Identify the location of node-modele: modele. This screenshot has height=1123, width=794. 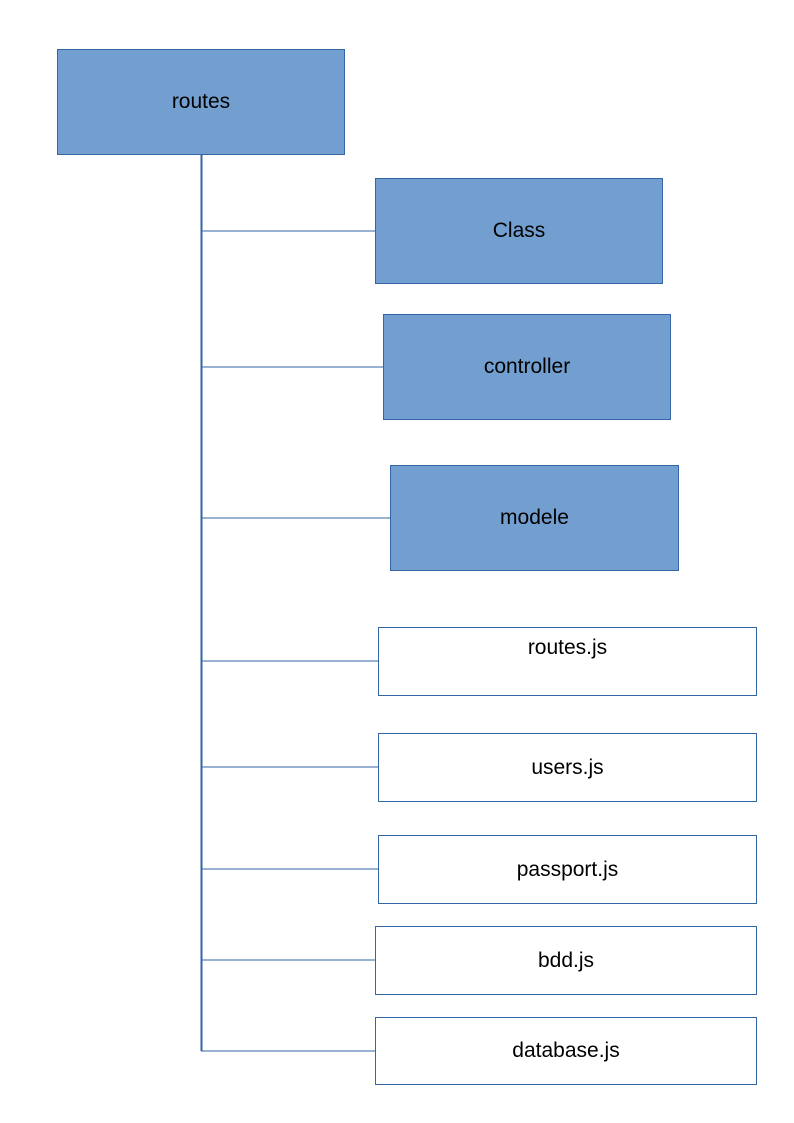
(534, 518).